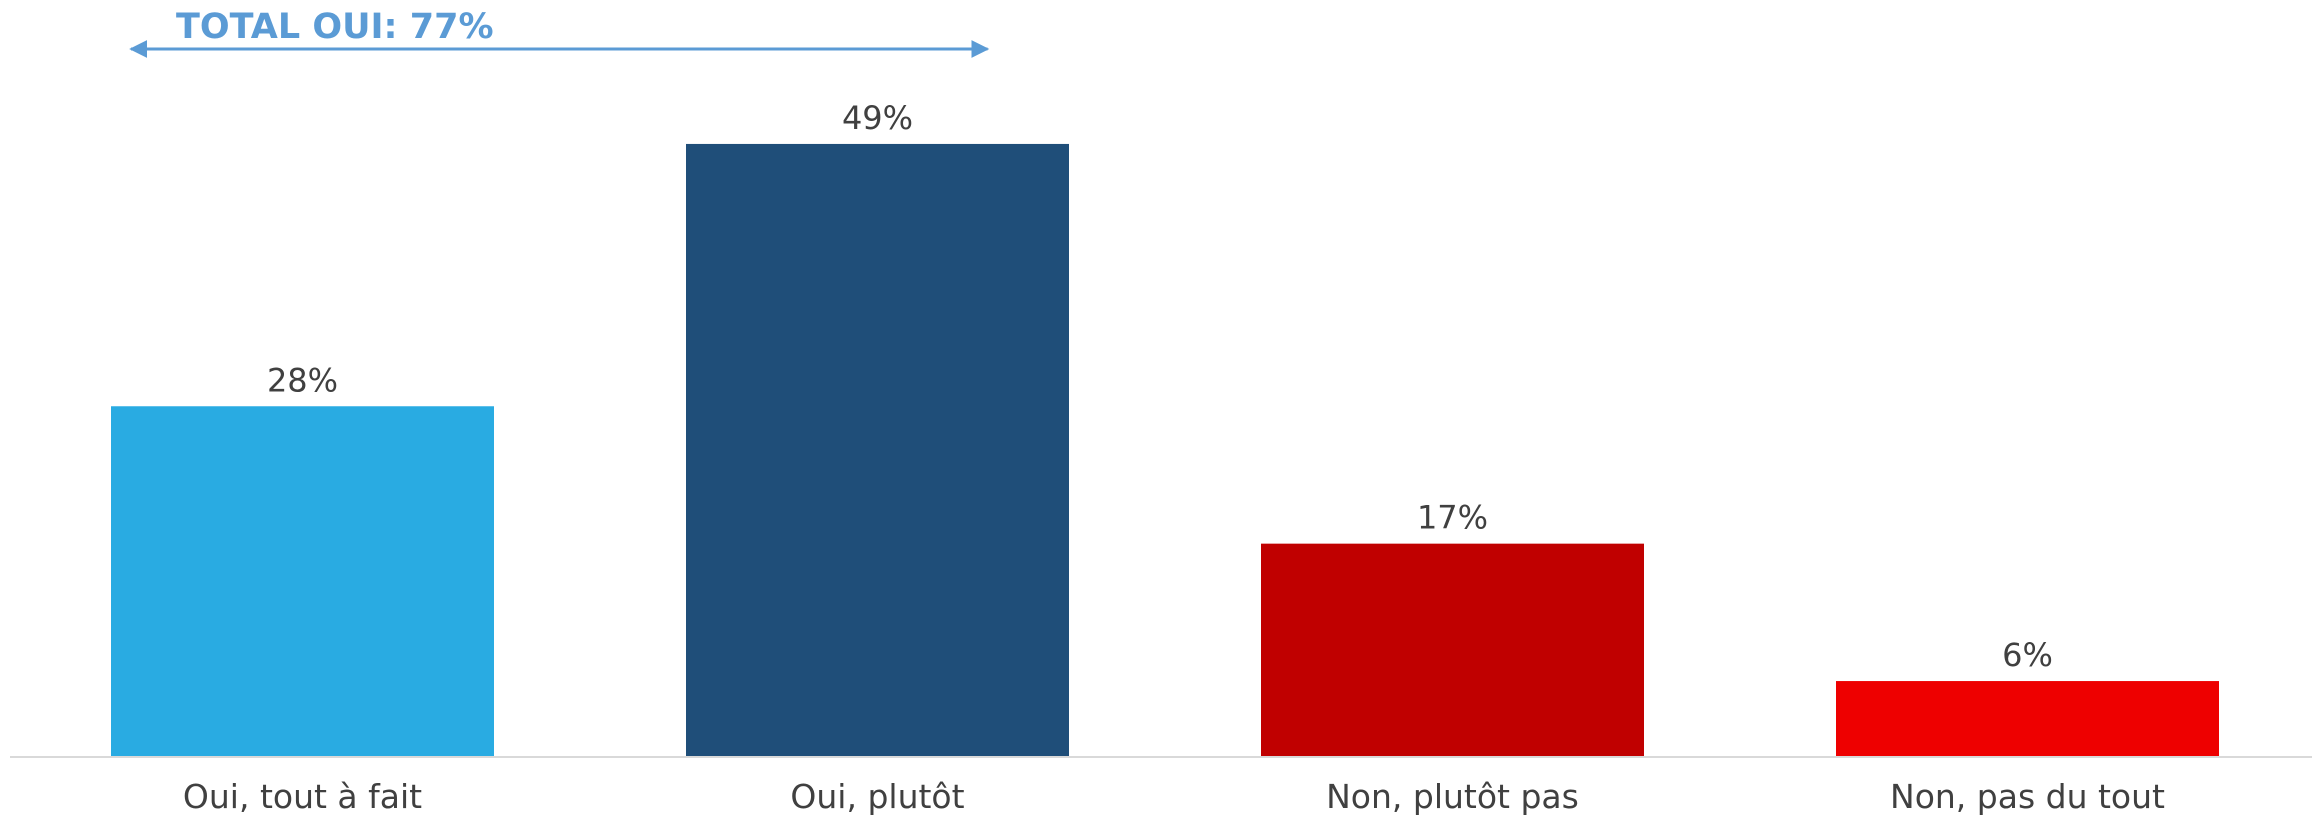 The width and height of the screenshot is (2318, 818). Describe the element at coordinates (1452, 518) in the screenshot. I see `data-label-3: 17%` at that location.